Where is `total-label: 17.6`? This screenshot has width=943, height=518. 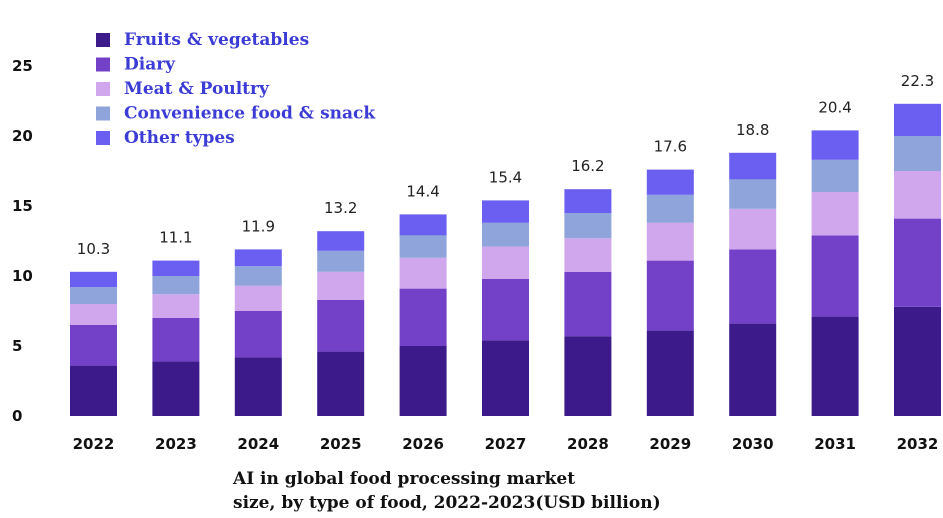 total-label: 17.6 is located at coordinates (670, 147).